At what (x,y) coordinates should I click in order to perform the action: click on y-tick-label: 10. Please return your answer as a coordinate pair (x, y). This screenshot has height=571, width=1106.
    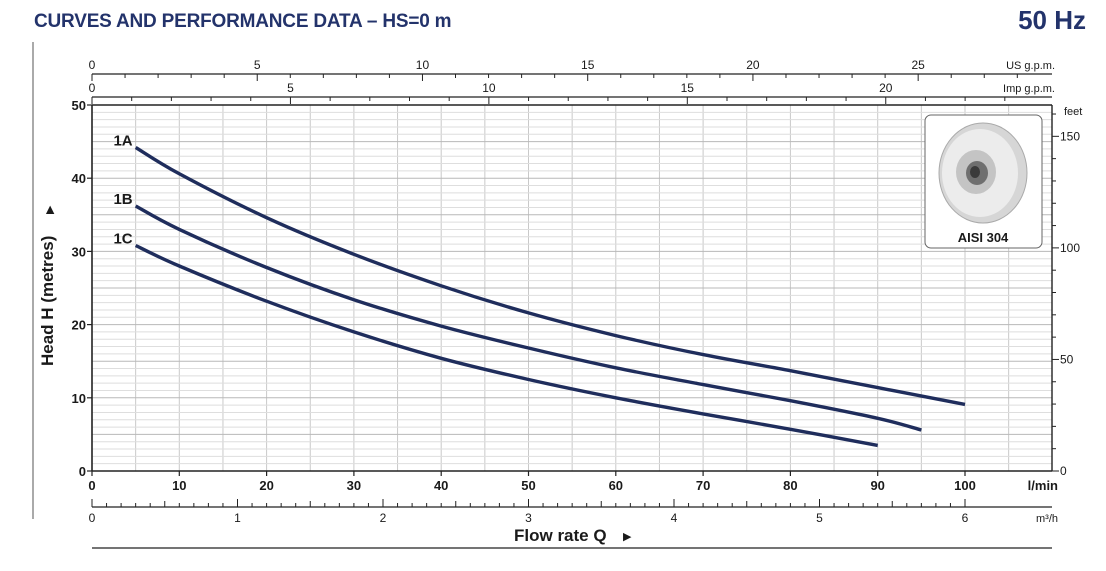
    Looking at the image, I should click on (79, 398).